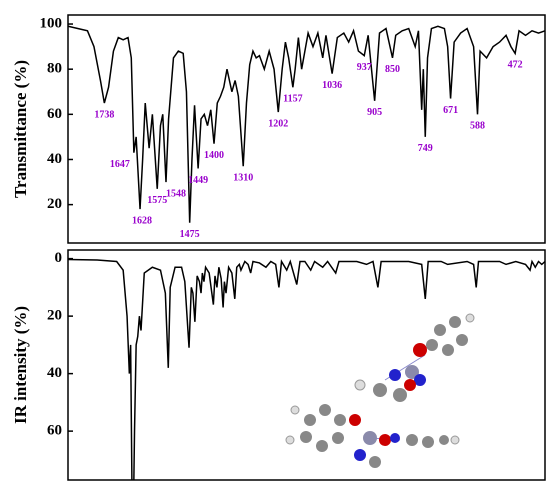  I want to click on peak-label: 1575, so click(157, 200).